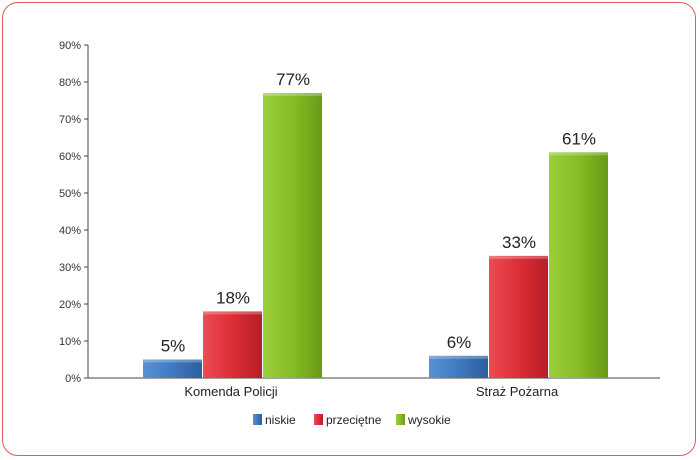 The height and width of the screenshot is (460, 700). What do you see at coordinates (233, 297) in the screenshot?
I see `data-label: 18%` at bounding box center [233, 297].